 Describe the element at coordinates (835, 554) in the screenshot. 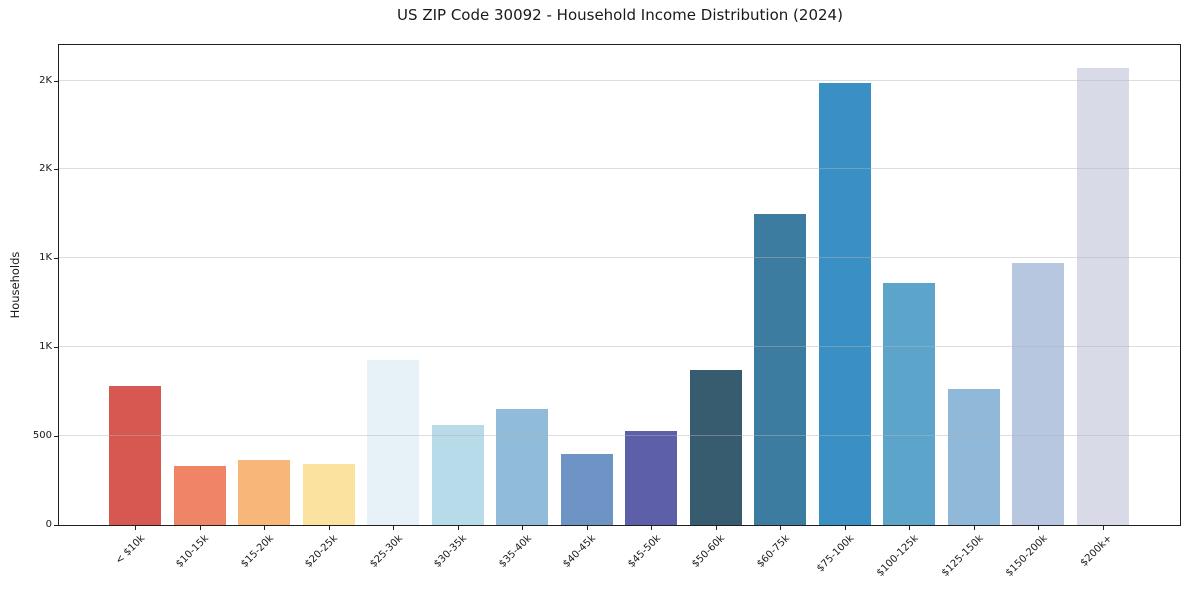

I see `x-tick-label: $75-100k` at that location.